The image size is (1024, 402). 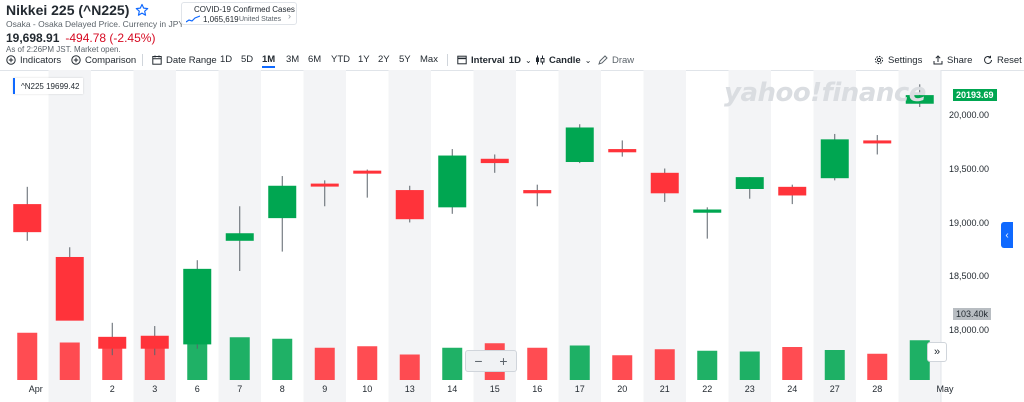 What do you see at coordinates (938, 60) in the screenshot?
I see `share-icon` at bounding box center [938, 60].